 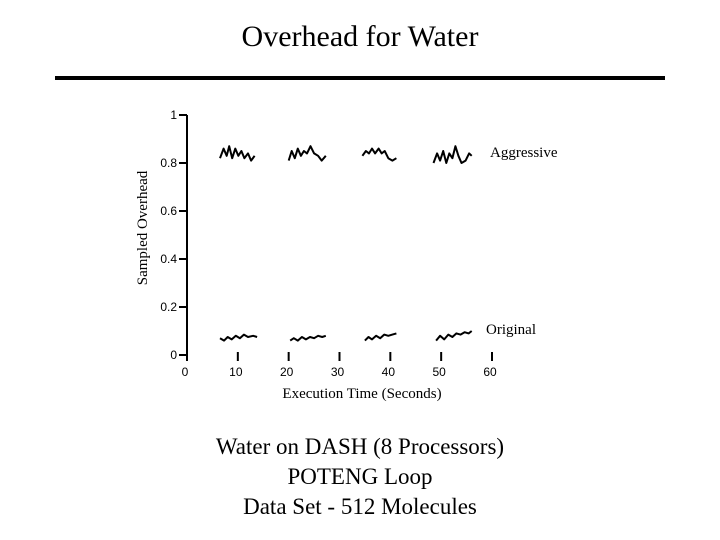 I want to click on y-tick-label: 0.8, so click(x=168, y=163).